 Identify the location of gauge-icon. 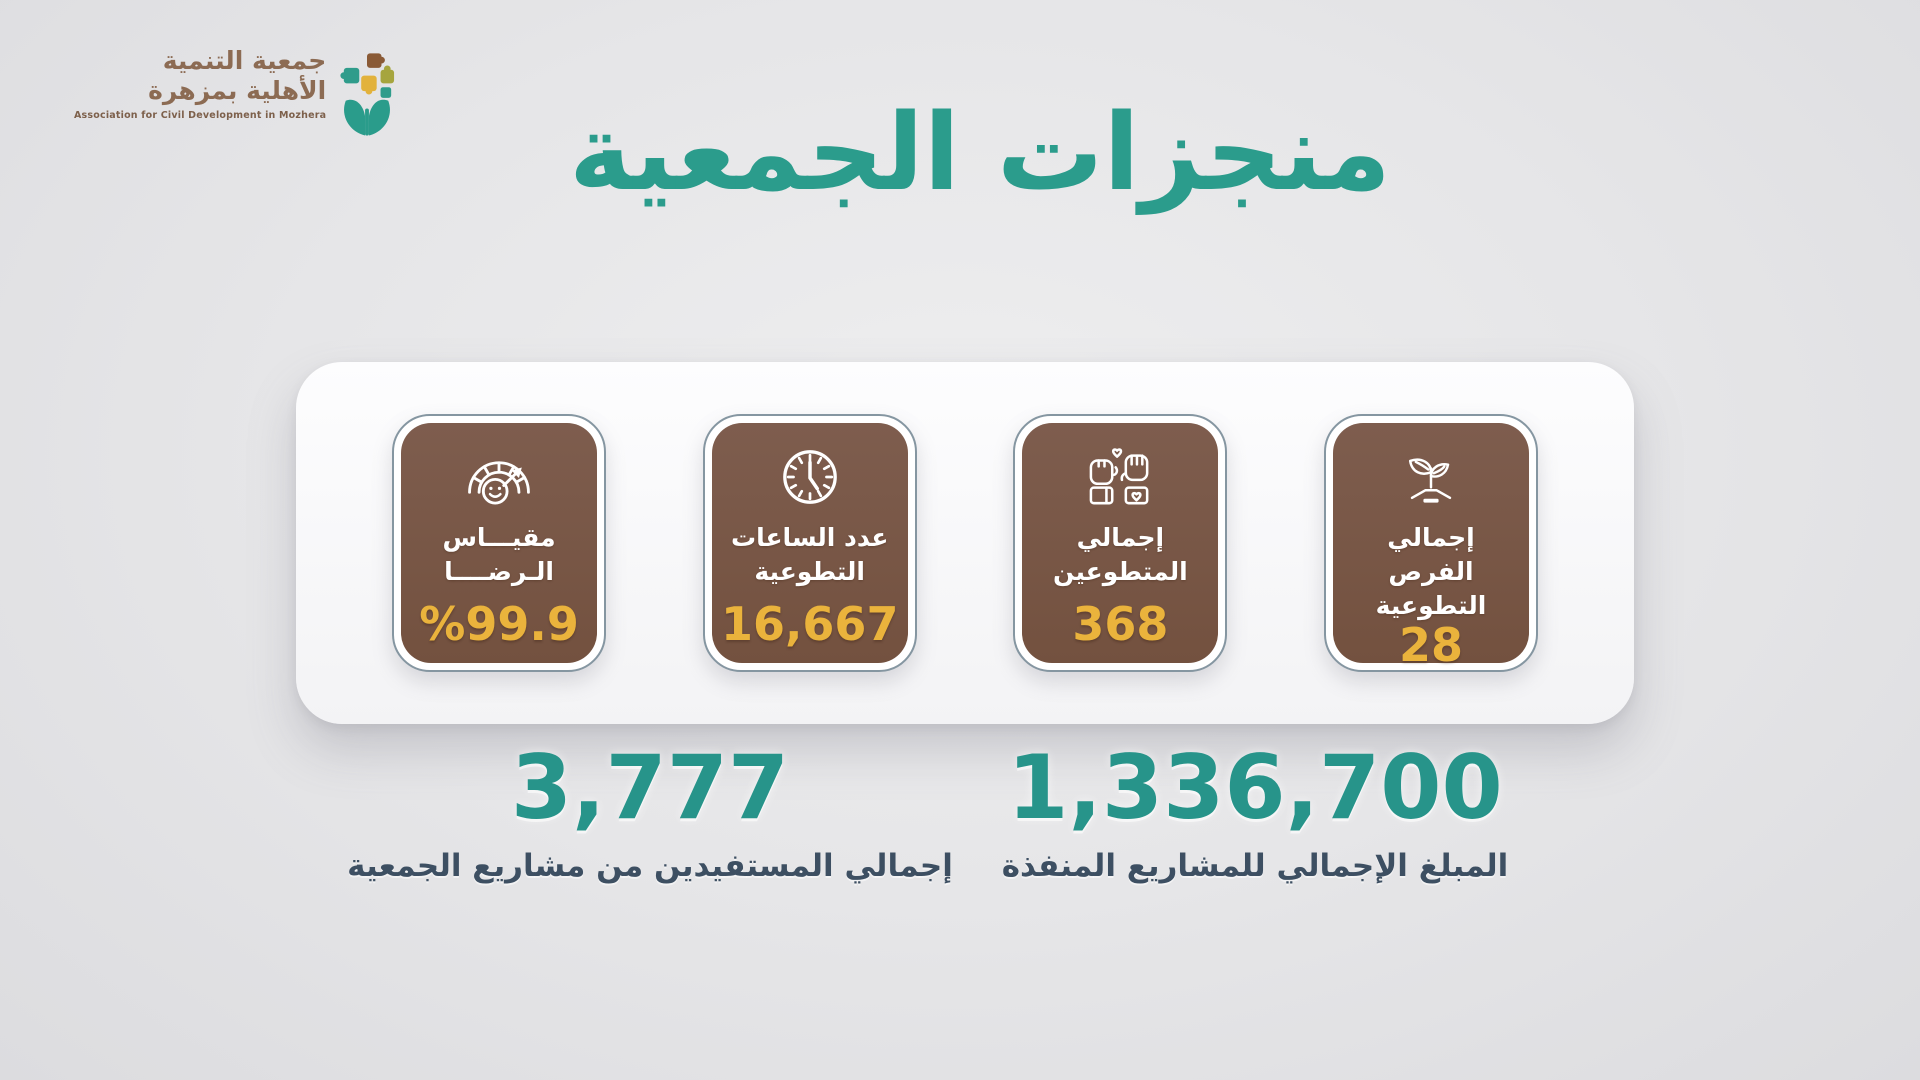
(499, 477).